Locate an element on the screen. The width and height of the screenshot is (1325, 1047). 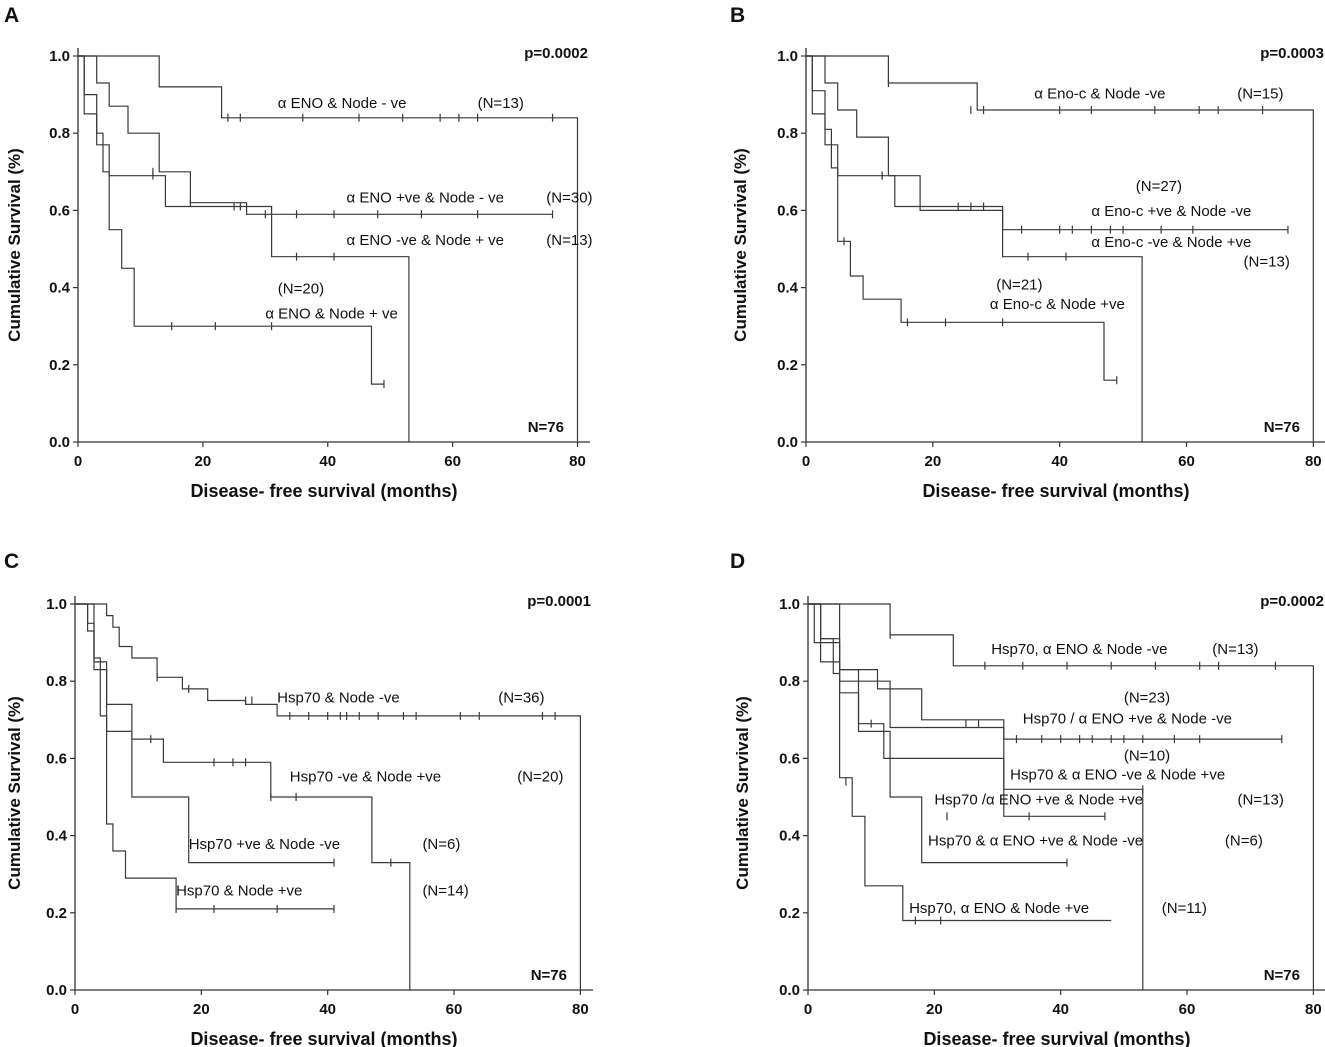
curve-annotation: α ENO -ve & Node + ve is located at coordinates (425, 240).